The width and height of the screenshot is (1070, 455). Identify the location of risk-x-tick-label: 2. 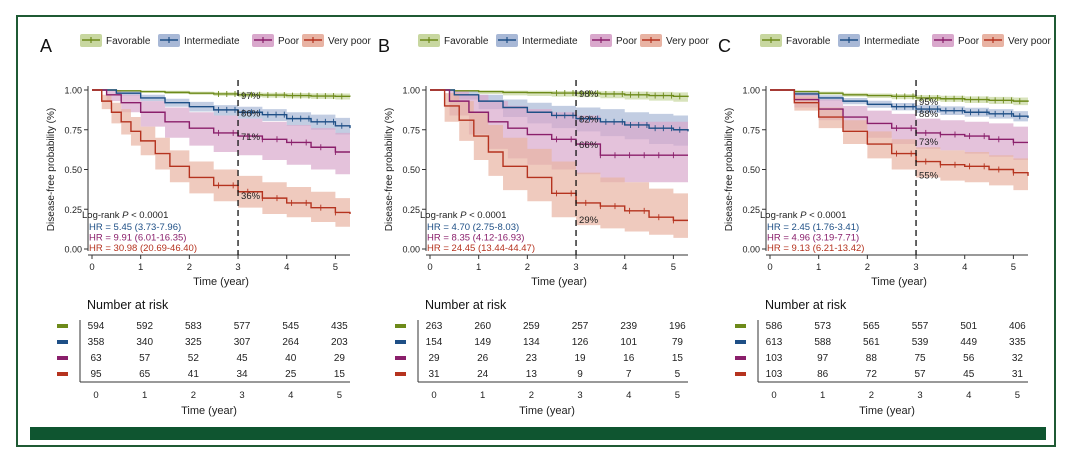
(193, 395).